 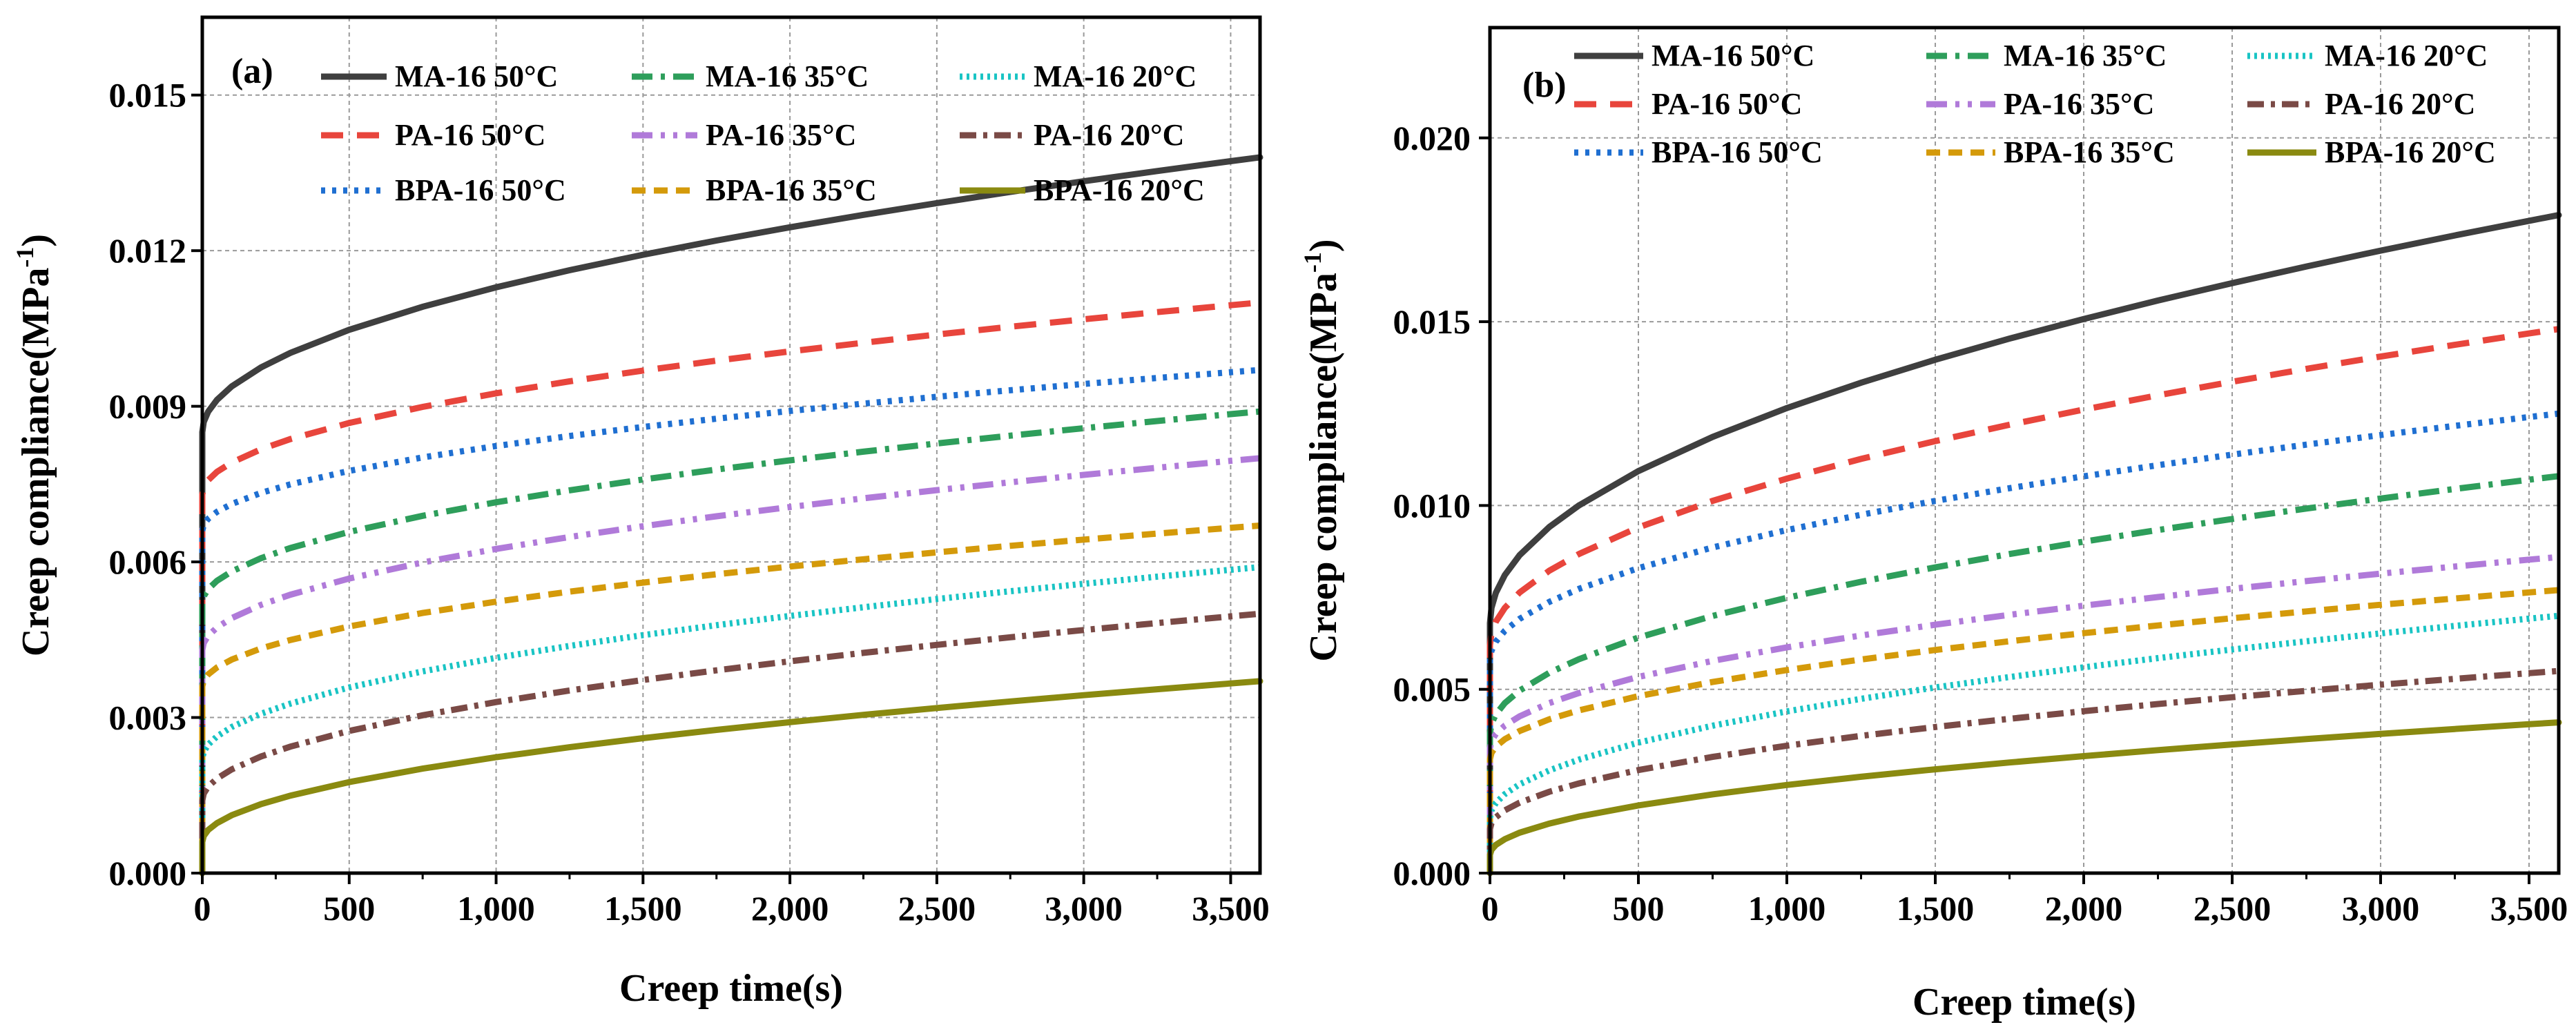 I want to click on y-axis: 0.000 0.005 0.010 0.015 0.020, so click(x=1441, y=506).